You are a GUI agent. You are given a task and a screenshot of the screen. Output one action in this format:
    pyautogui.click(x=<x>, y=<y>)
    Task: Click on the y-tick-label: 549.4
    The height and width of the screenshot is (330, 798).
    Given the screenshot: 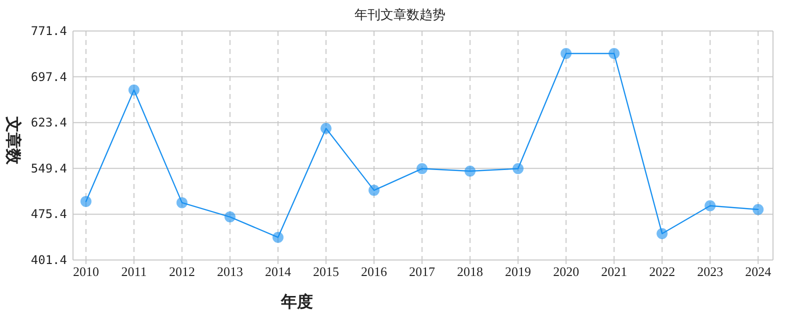 What is the action you would take?
    pyautogui.click(x=48, y=168)
    